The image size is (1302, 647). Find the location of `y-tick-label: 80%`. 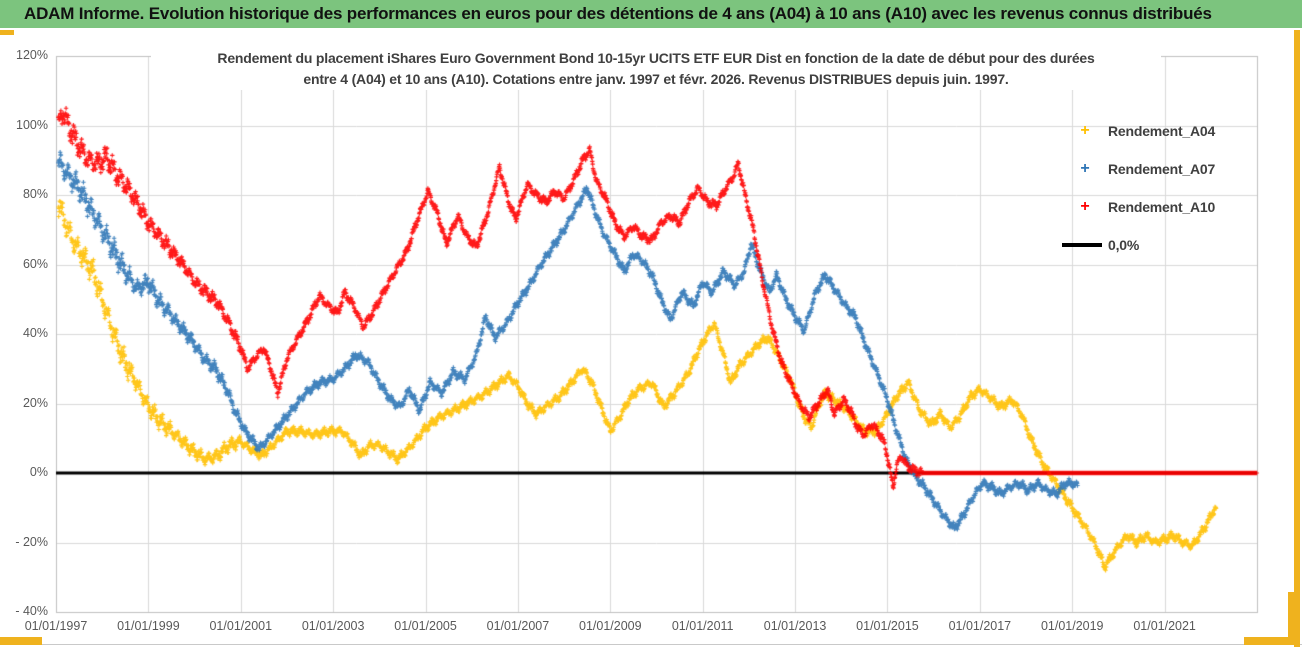

y-tick-label: 80% is located at coordinates (35, 194).